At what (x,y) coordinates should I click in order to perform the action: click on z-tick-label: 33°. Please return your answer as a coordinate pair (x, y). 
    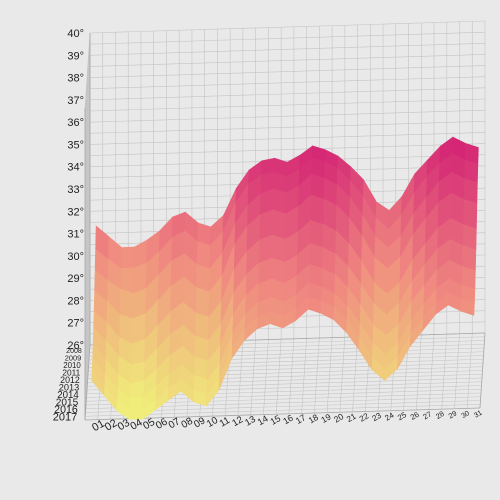
    Looking at the image, I should click on (75, 190).